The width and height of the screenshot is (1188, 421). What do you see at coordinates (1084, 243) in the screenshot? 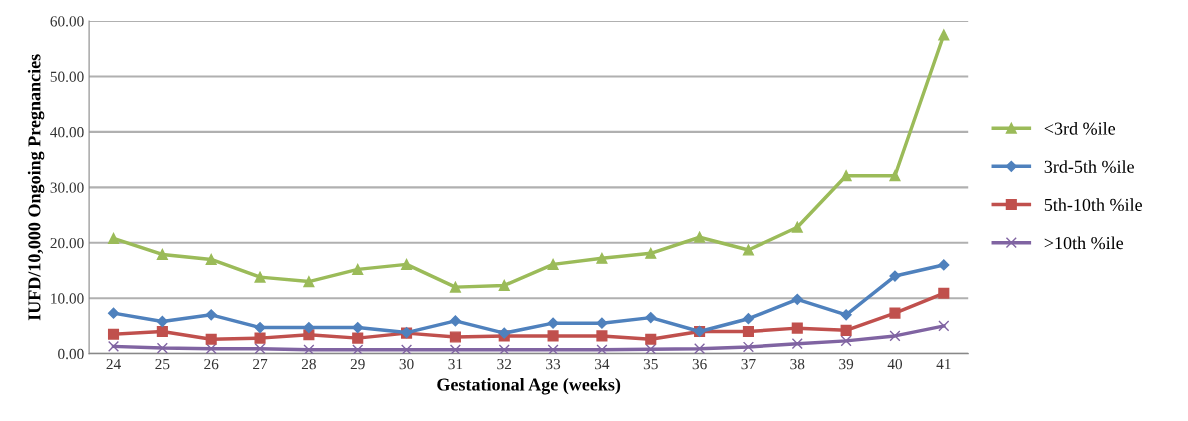
I see `legend-label: >10th %ile` at bounding box center [1084, 243].